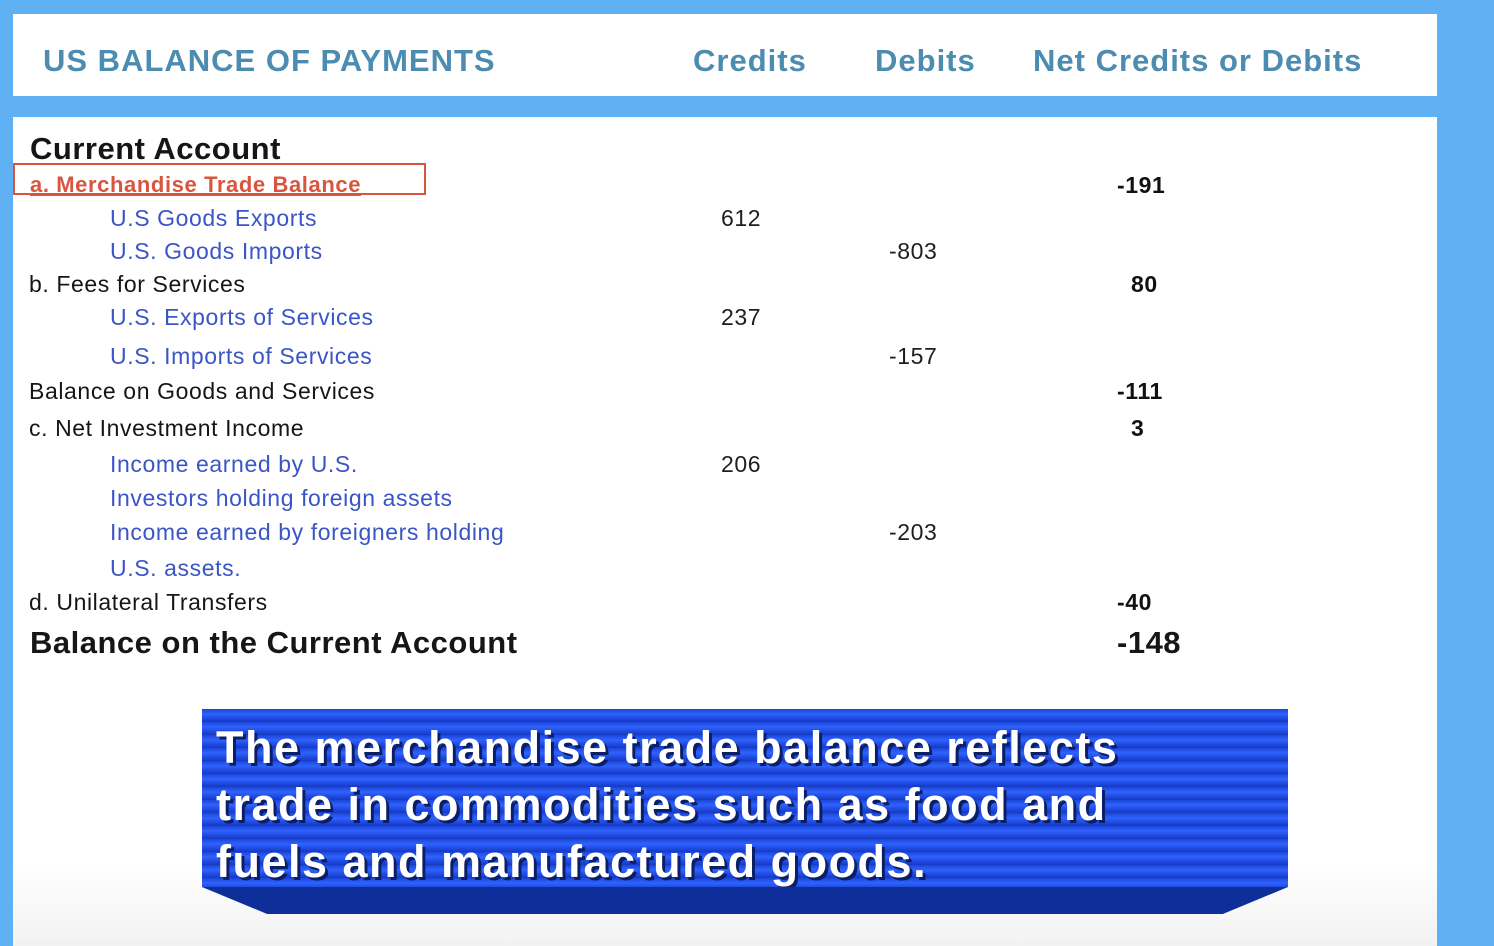 This screenshot has width=1494, height=946. What do you see at coordinates (925, 60) in the screenshot?
I see `debits-column-header: Debits` at bounding box center [925, 60].